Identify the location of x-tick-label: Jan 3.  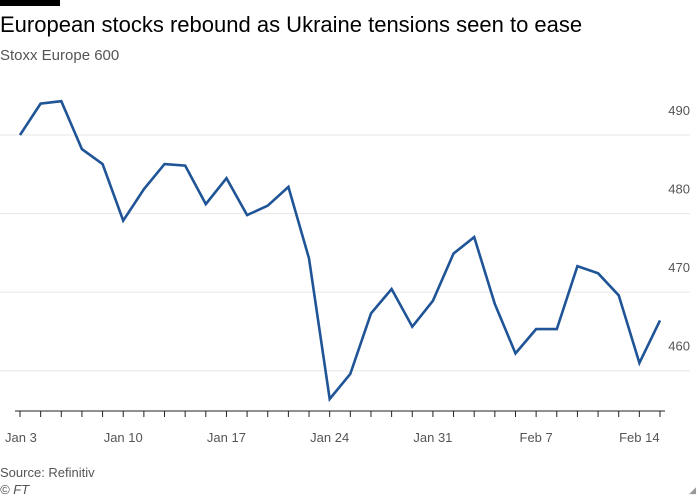
(21, 437).